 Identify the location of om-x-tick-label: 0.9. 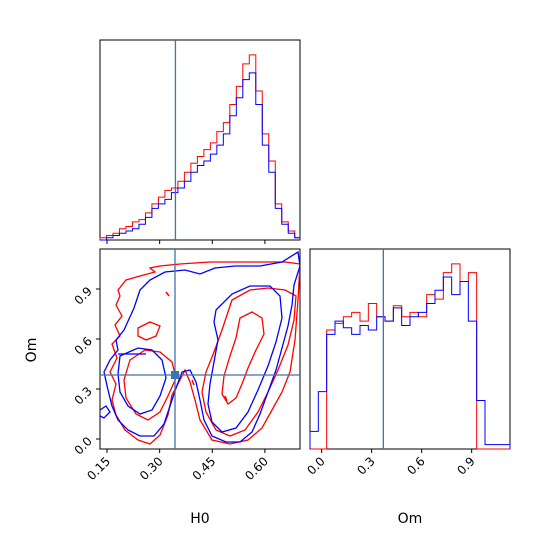
(465, 465).